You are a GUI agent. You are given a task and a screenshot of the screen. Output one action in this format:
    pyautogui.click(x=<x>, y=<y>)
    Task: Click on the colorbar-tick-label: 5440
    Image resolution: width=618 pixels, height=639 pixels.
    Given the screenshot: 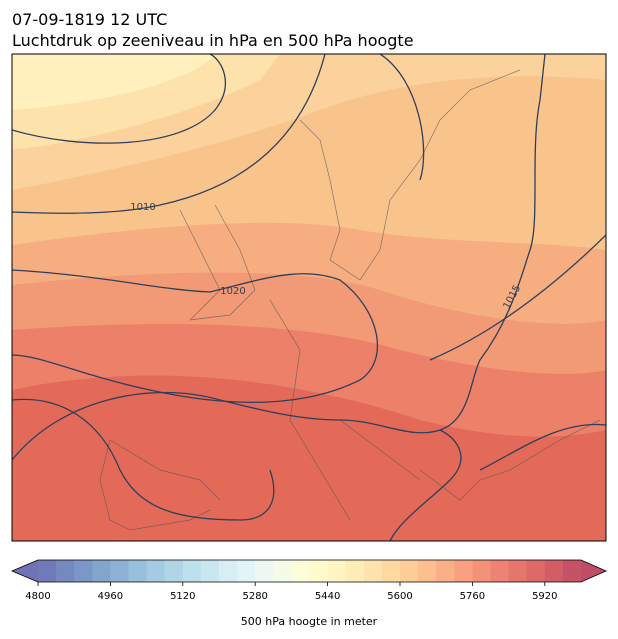 What is the action you would take?
    pyautogui.click(x=327, y=596)
    